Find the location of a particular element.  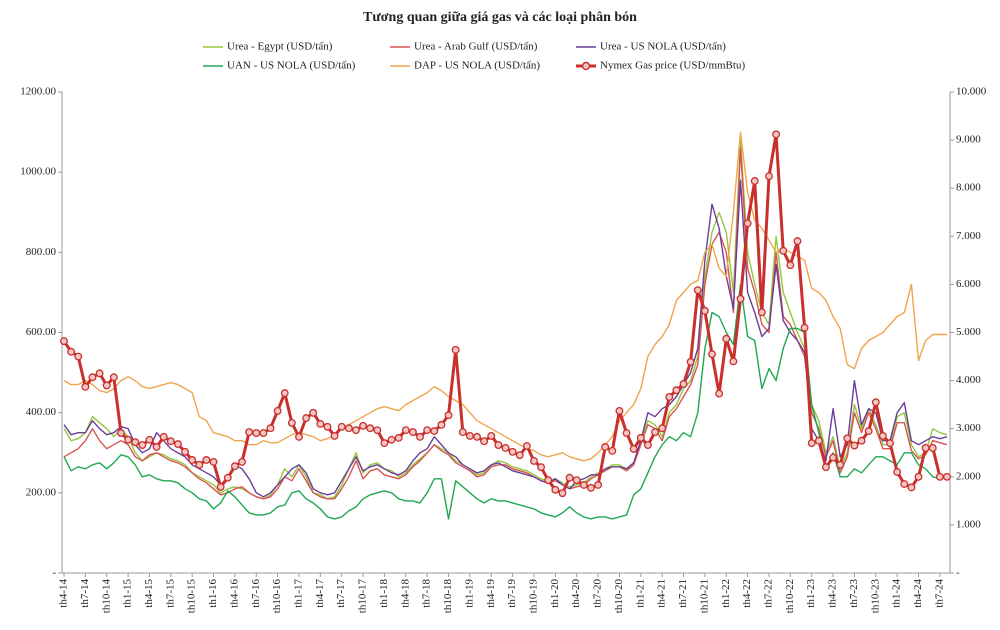

y2-tick-label: 7.000 is located at coordinates (968, 236).